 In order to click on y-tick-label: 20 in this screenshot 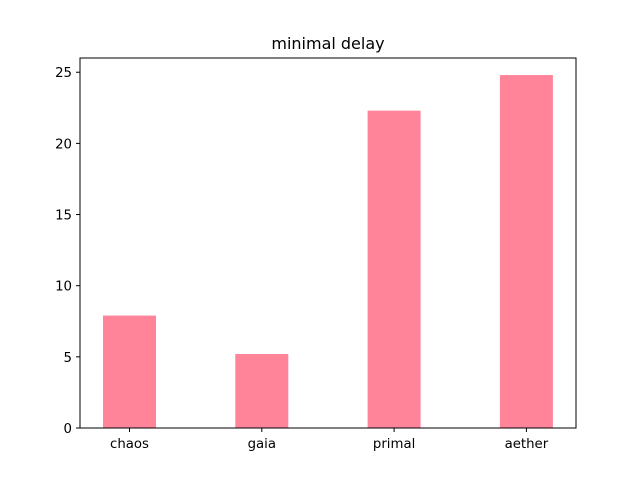, I will do `click(63, 144)`.